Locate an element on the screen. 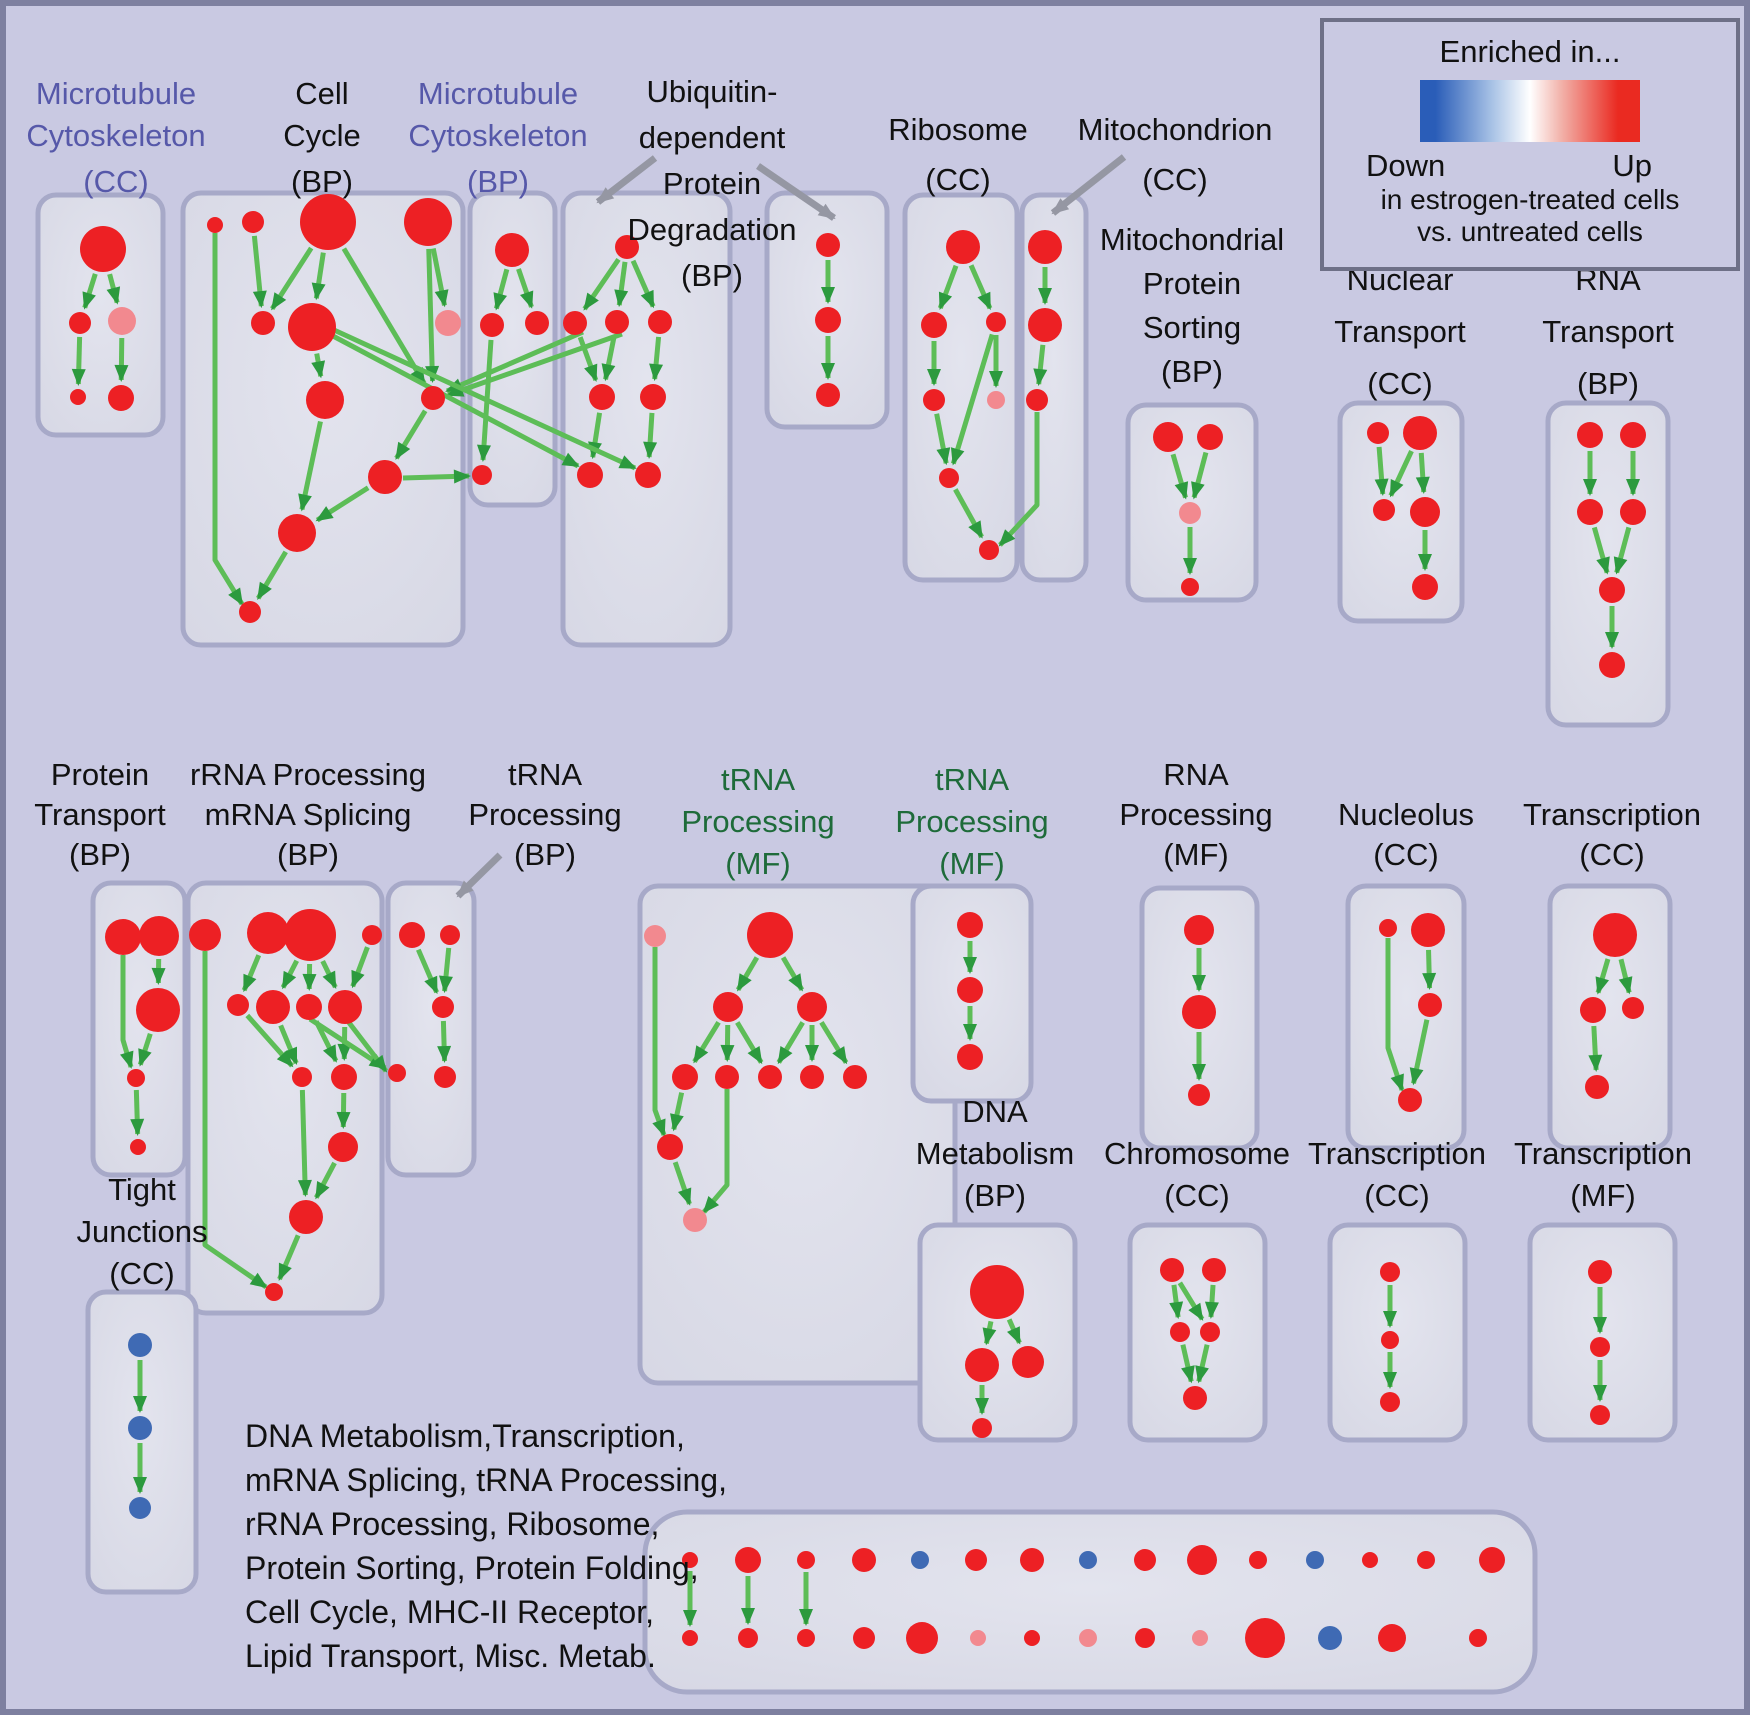 The height and width of the screenshot is (1715, 1750). group-label-rna-processing-mf: Processing is located at coordinates (1195, 814).